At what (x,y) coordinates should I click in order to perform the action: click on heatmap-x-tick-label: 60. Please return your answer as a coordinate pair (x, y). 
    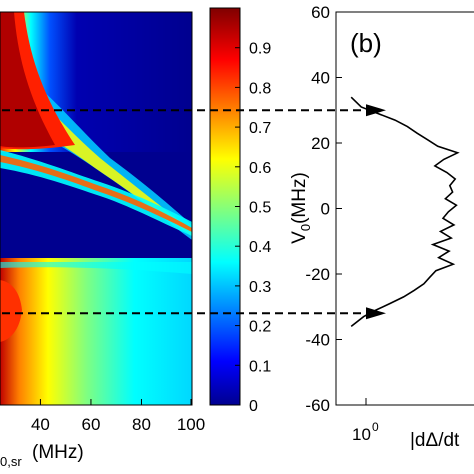
    Looking at the image, I should click on (90, 424).